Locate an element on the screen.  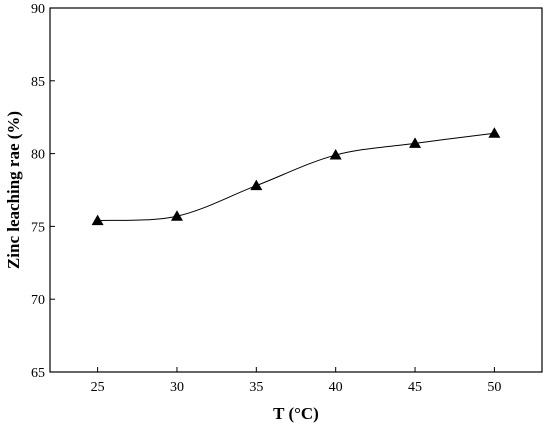
x-tick-label: 45 is located at coordinates (415, 387).